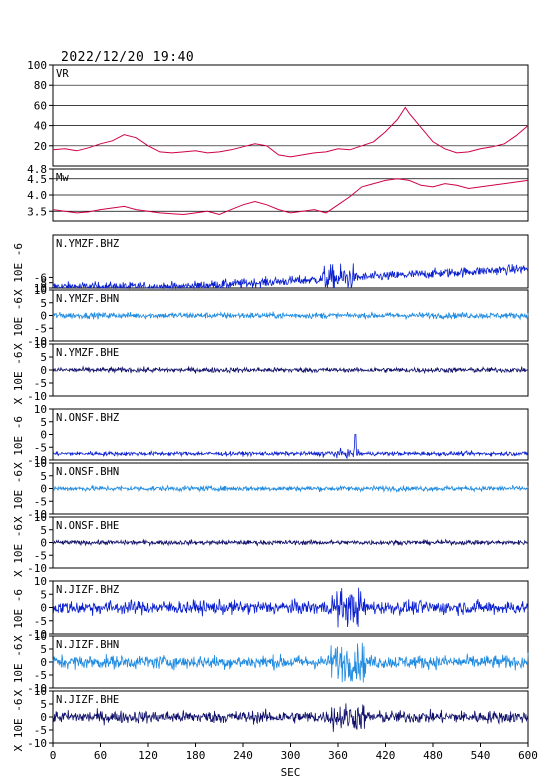 Image resolution: width=554 pixels, height=781 pixels. What do you see at coordinates (53, 755) in the screenshot?
I see `x-tick-label: 0` at bounding box center [53, 755].